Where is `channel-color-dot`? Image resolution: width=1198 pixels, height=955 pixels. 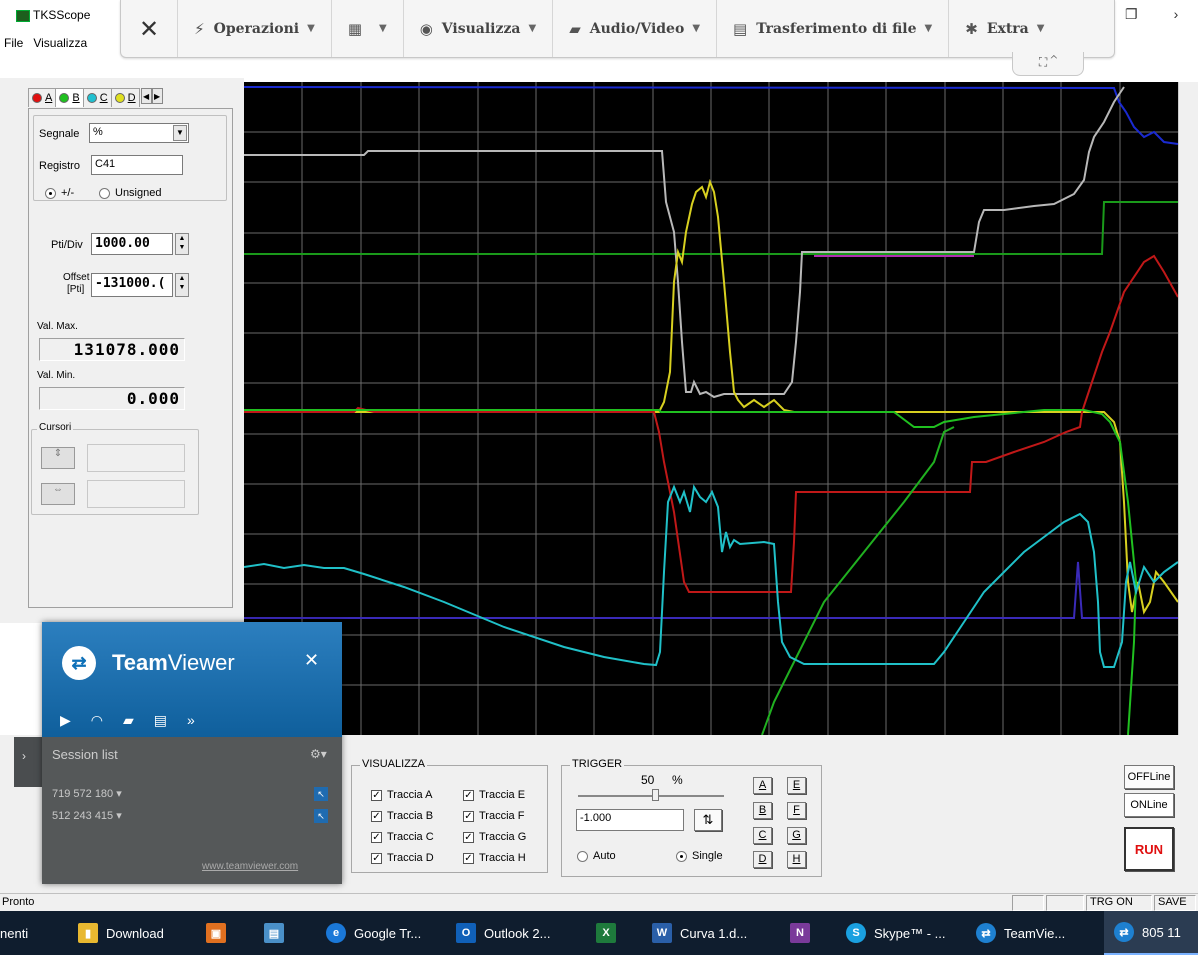 channel-color-dot is located at coordinates (37, 98).